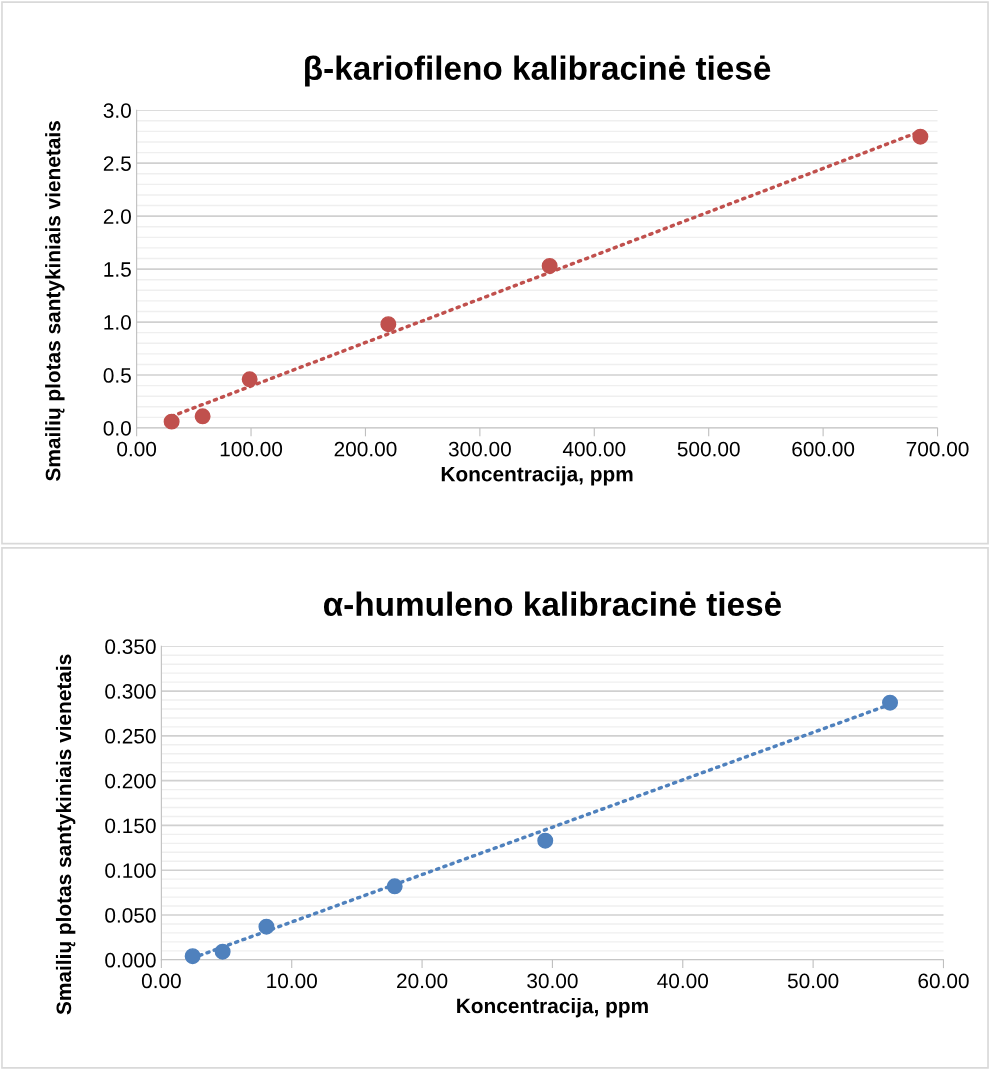 The width and height of the screenshot is (990, 1070). I want to click on chart-title: β-kariofileno kalibracinė tiesė, so click(538, 71).